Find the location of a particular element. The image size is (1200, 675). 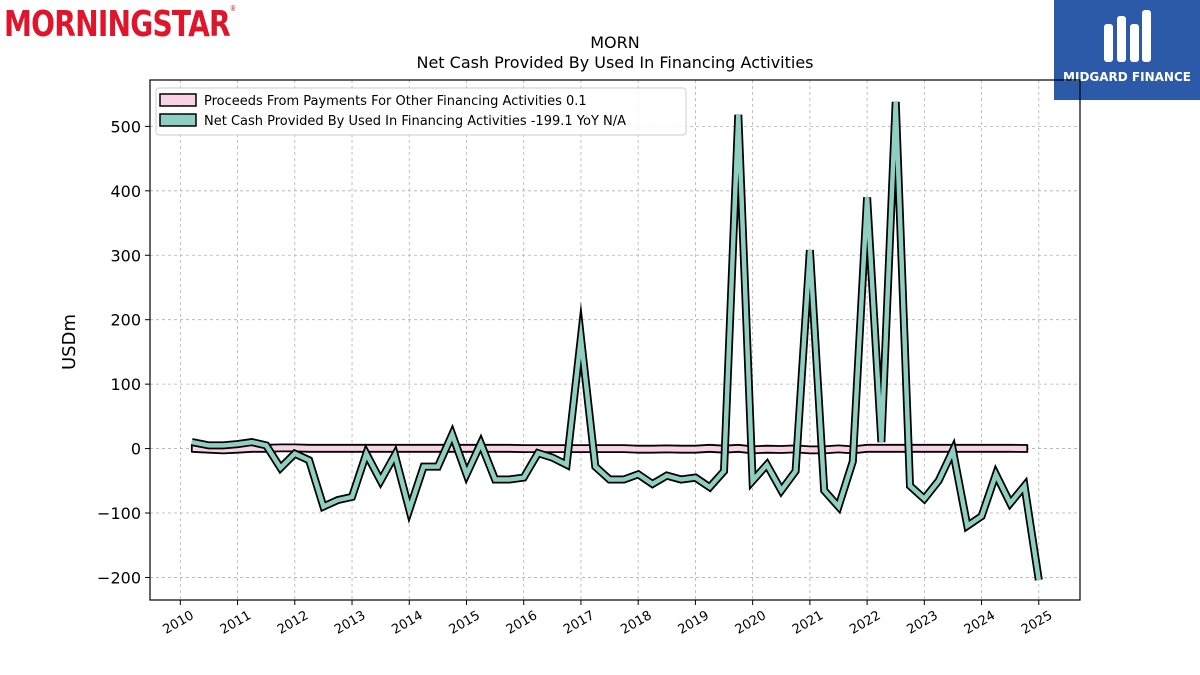

midgard-finance-logo: MIDGARD FINANCE is located at coordinates (1127, 50).